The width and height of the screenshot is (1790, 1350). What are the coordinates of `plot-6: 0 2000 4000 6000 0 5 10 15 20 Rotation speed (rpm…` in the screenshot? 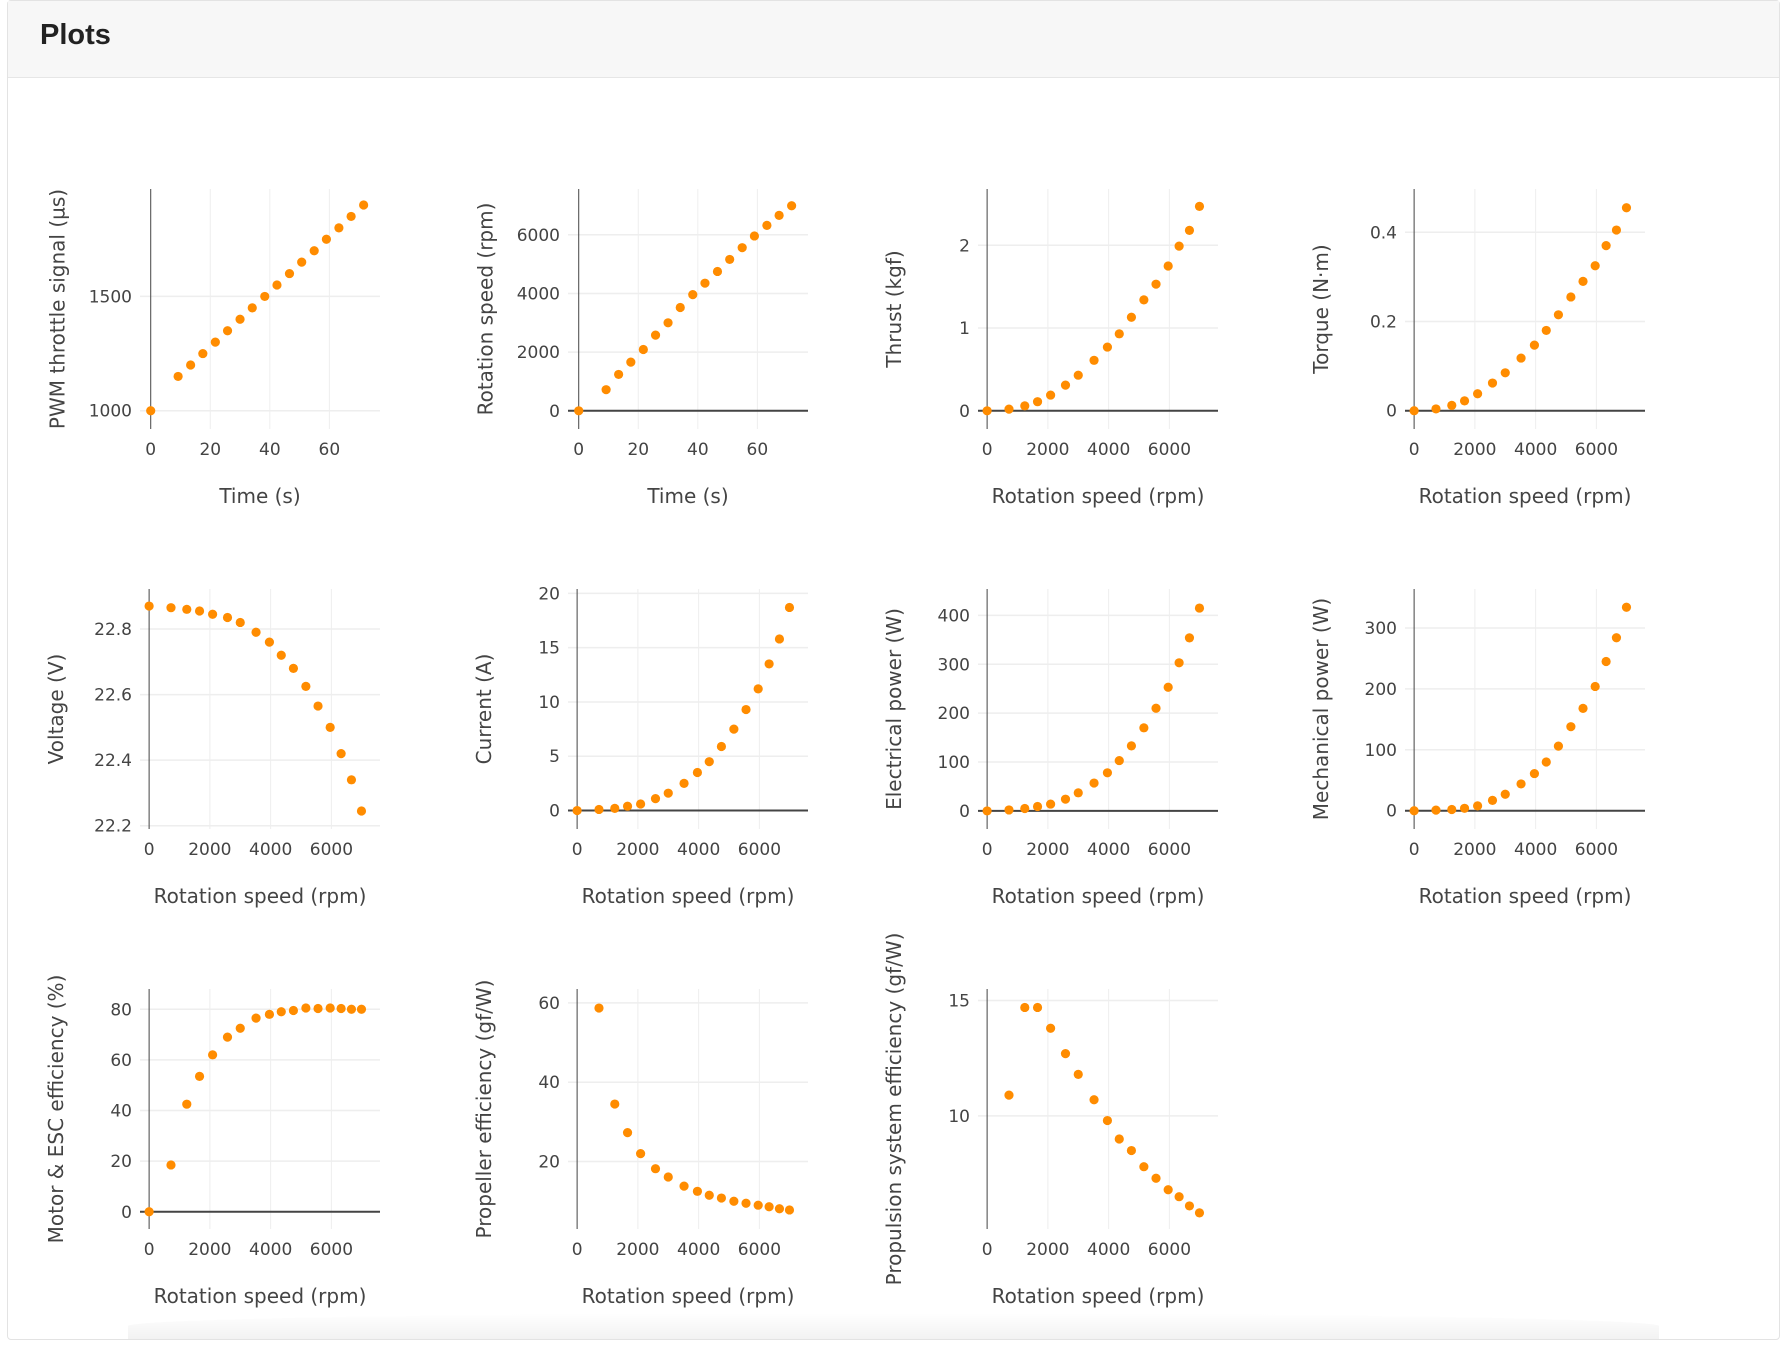 It's located at (638, 733).